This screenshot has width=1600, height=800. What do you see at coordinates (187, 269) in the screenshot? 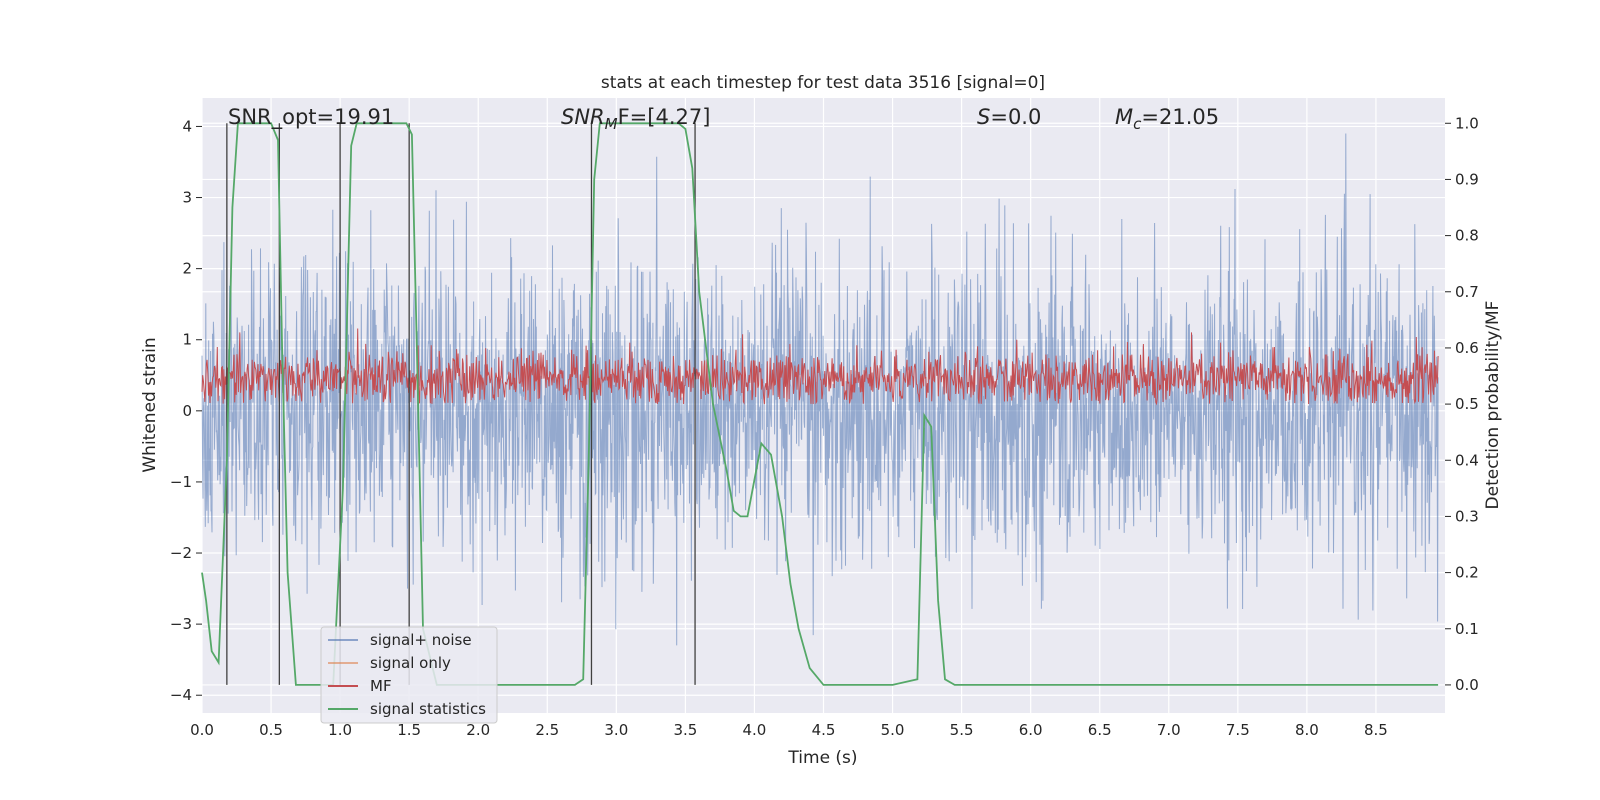
I see `y-left-tick-label: 2` at bounding box center [187, 269].